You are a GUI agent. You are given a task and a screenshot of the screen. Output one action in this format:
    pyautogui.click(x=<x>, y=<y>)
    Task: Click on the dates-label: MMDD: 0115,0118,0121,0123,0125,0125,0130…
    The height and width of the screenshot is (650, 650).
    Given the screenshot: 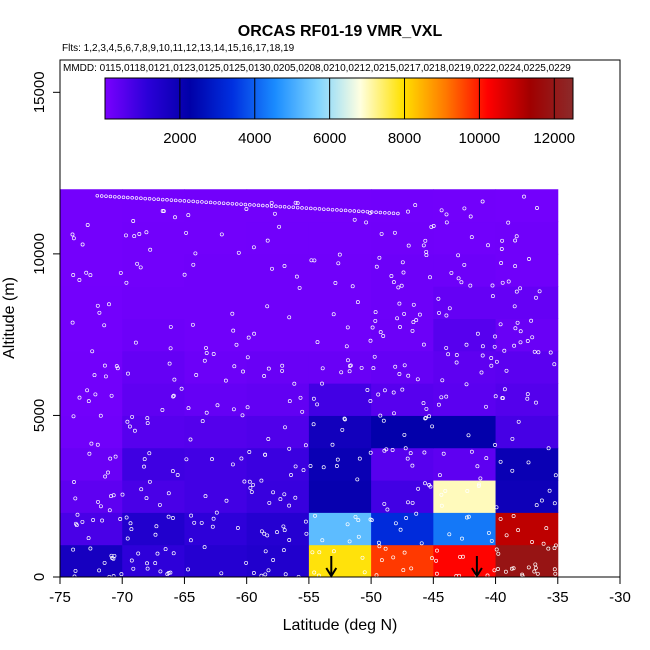 What is the action you would take?
    pyautogui.click(x=317, y=68)
    